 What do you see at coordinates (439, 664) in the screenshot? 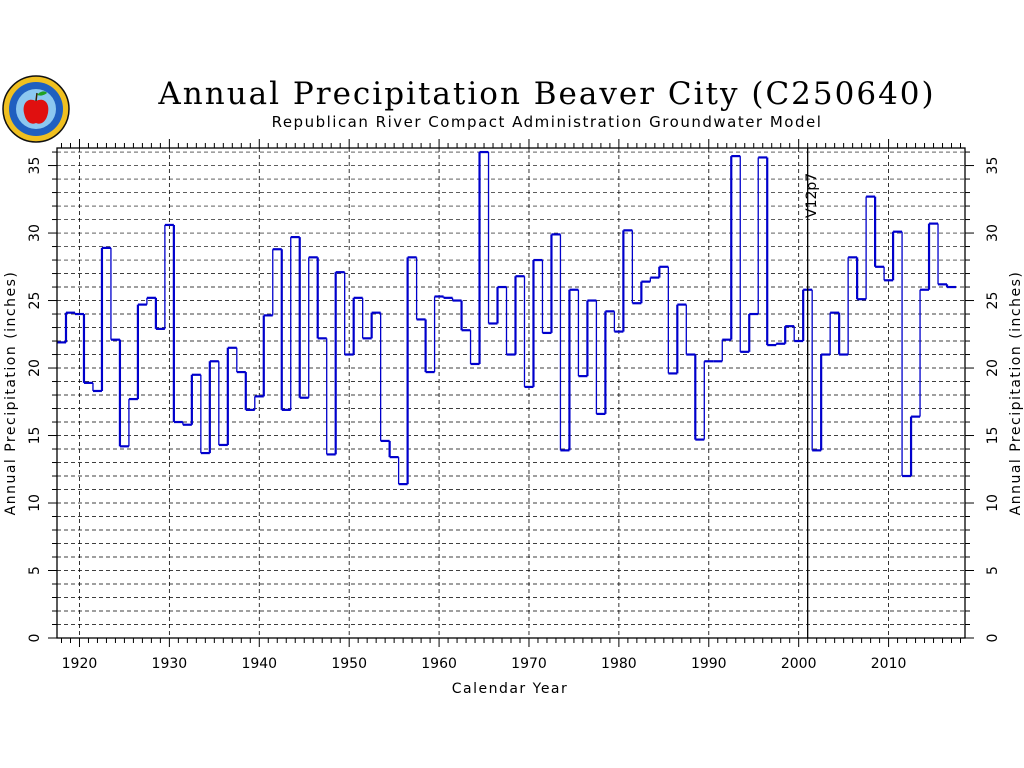
I see `x-tick-label: 1960` at bounding box center [439, 664].